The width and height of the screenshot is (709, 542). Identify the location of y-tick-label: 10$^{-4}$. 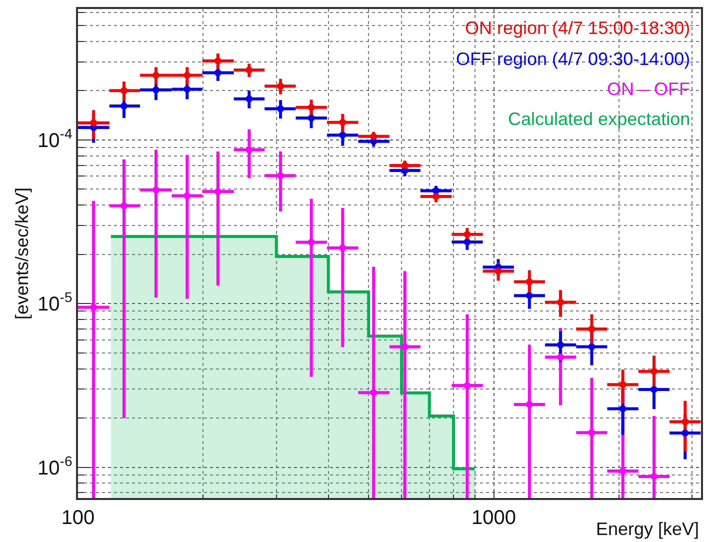
(55, 138).